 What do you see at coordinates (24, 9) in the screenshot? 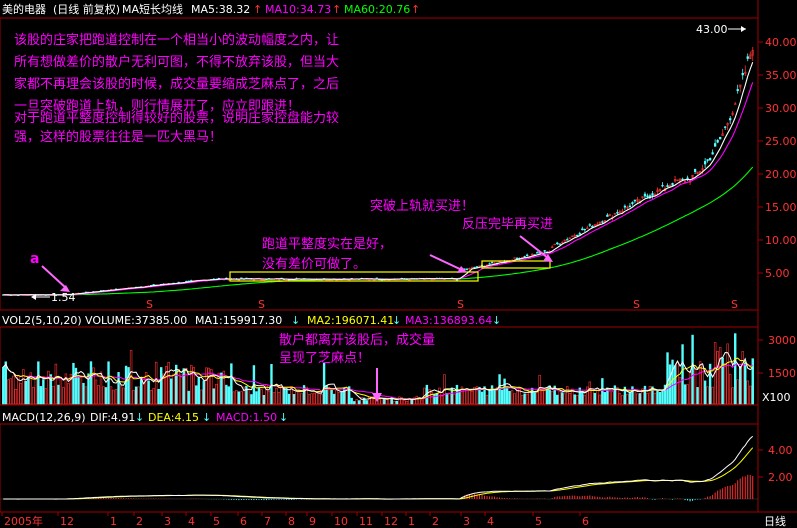
I see `stock-name: 美的电器` at bounding box center [24, 9].